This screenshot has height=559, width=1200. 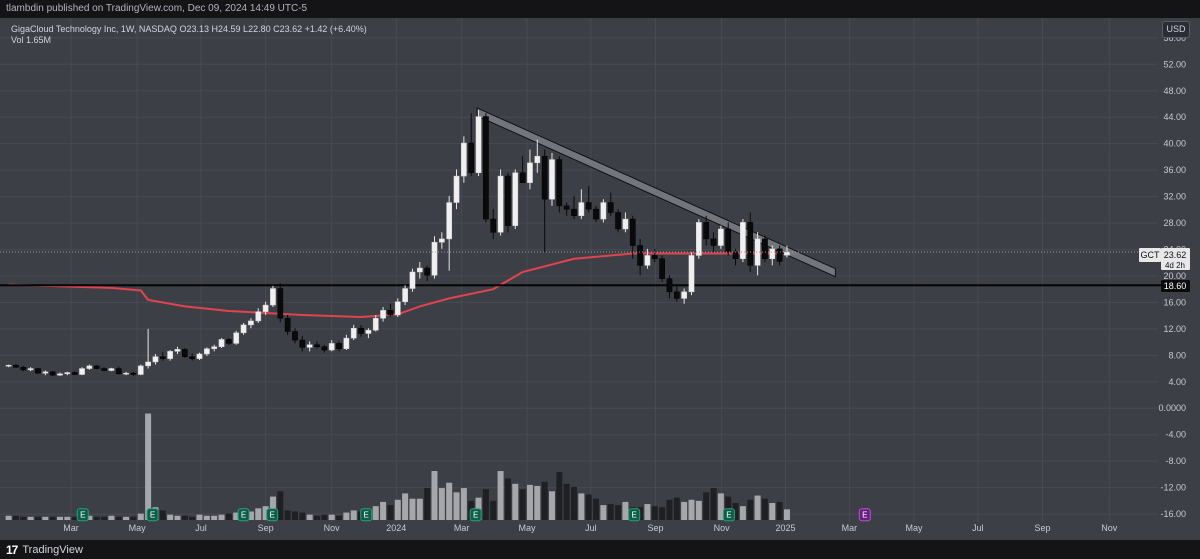 I want to click on earnings-marker-icon, so click(x=243, y=515).